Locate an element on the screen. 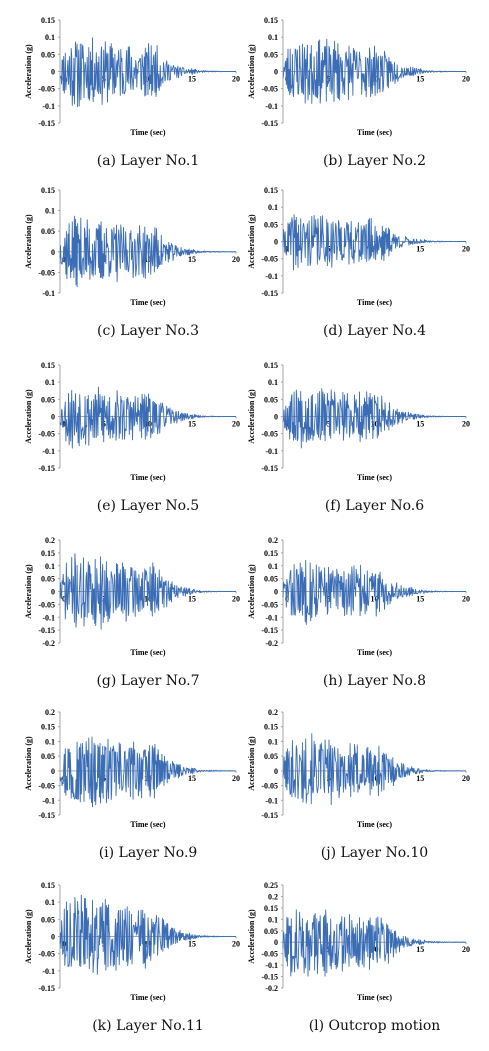 The height and width of the screenshot is (1051, 489). panel-caption: (a) Layer No.1 is located at coordinates (148, 161).